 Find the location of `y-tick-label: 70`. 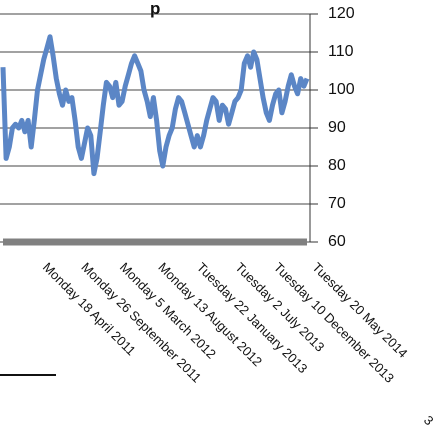

y-tick-label: 70 is located at coordinates (337, 203).